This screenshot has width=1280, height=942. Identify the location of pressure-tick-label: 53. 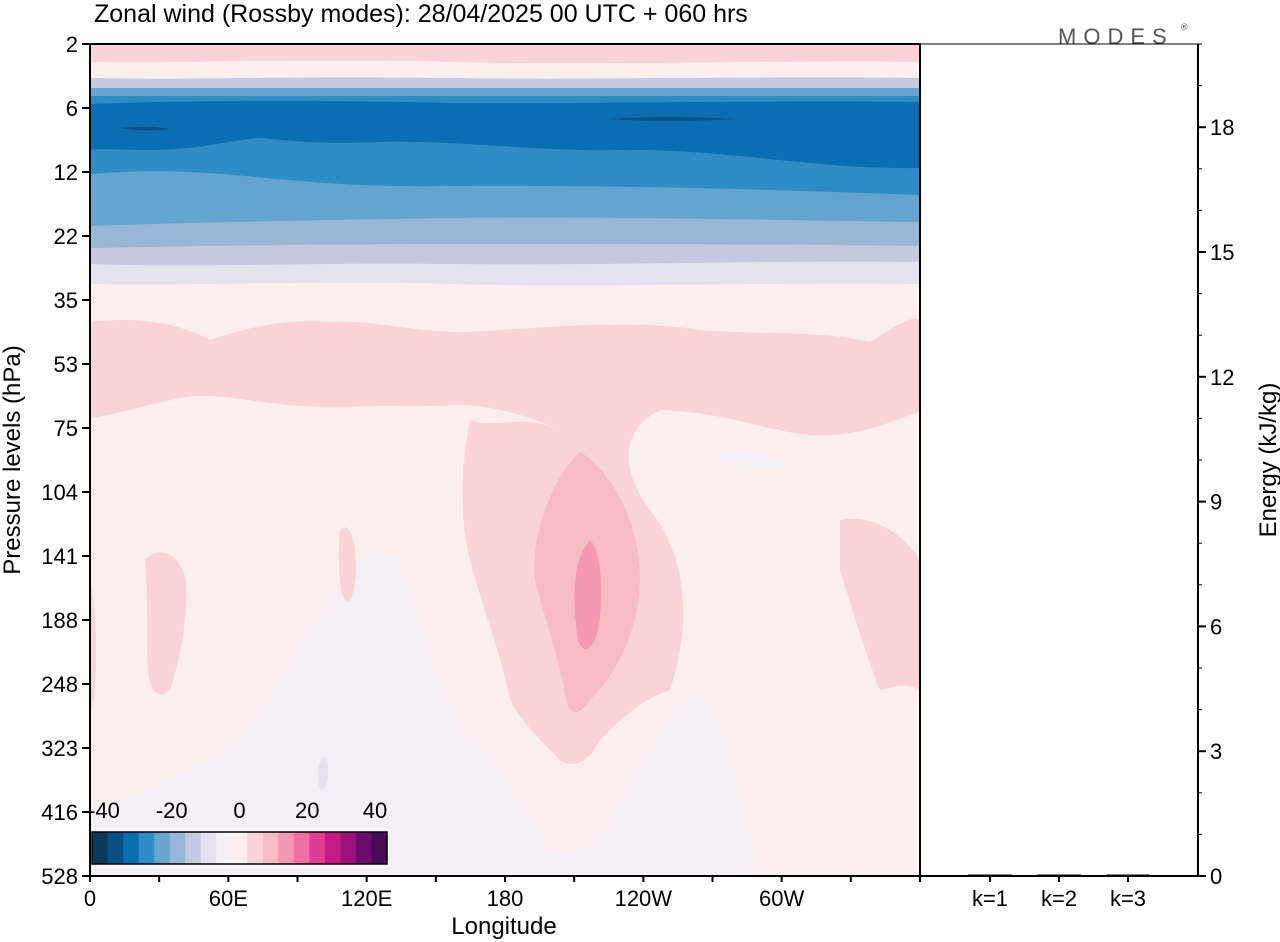
(66, 364).